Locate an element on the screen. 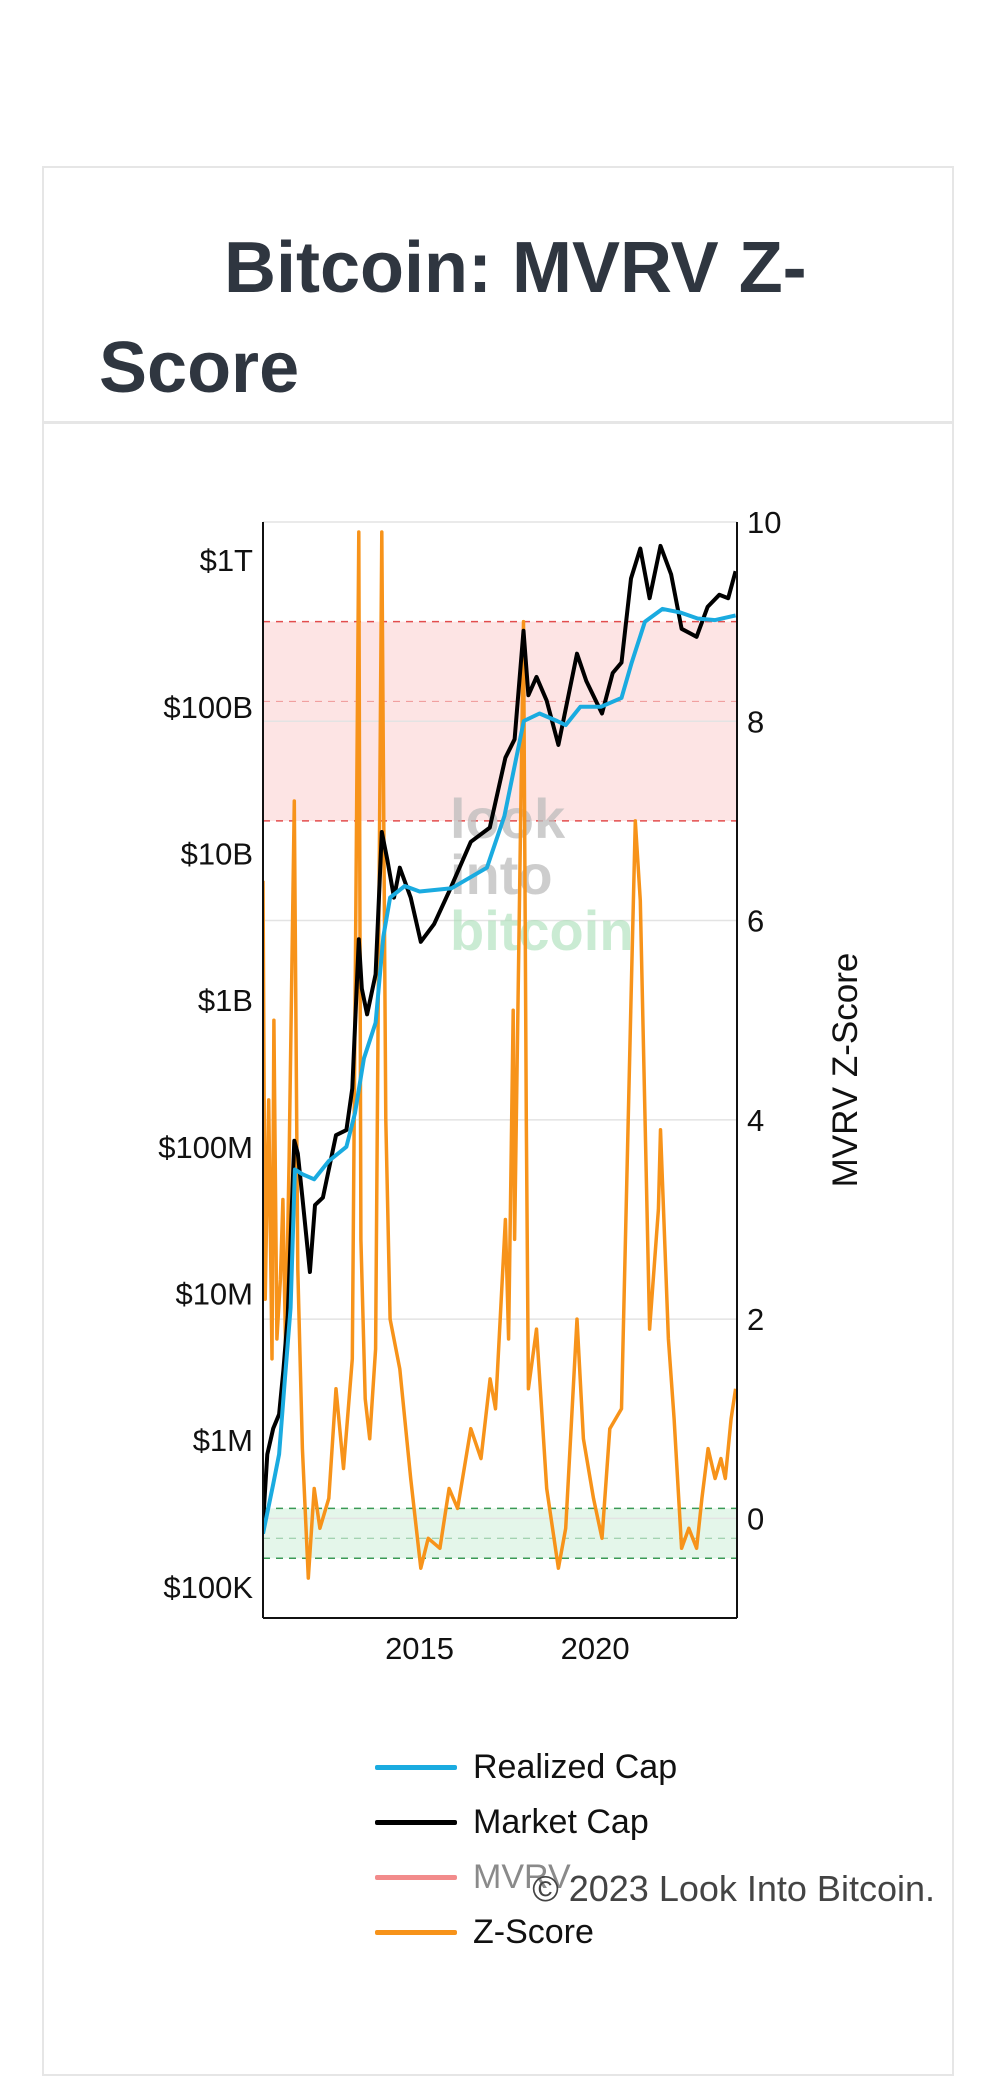  y-left-tick-label: $100K is located at coordinates (208, 1587).